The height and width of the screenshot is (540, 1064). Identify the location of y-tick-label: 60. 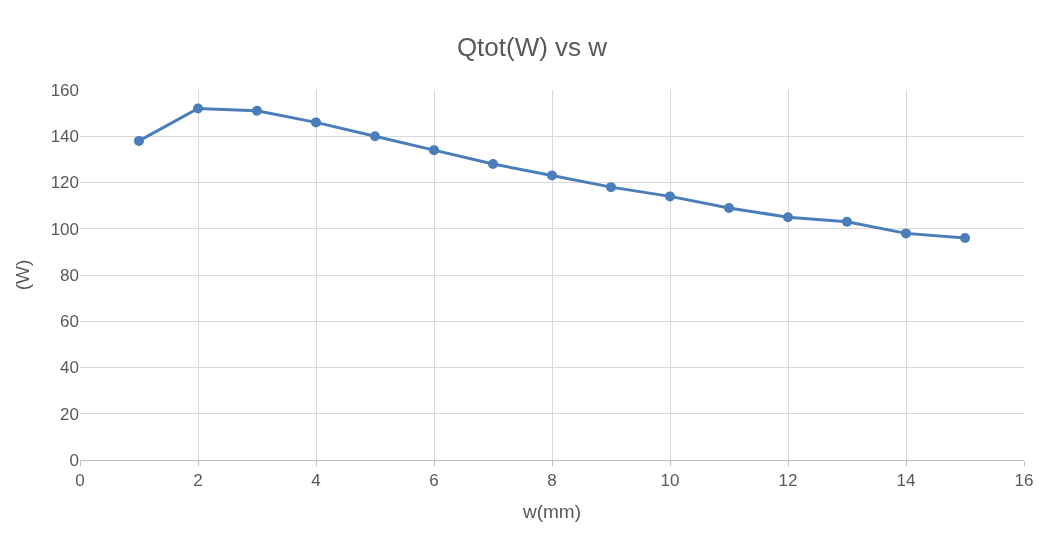
(69, 322).